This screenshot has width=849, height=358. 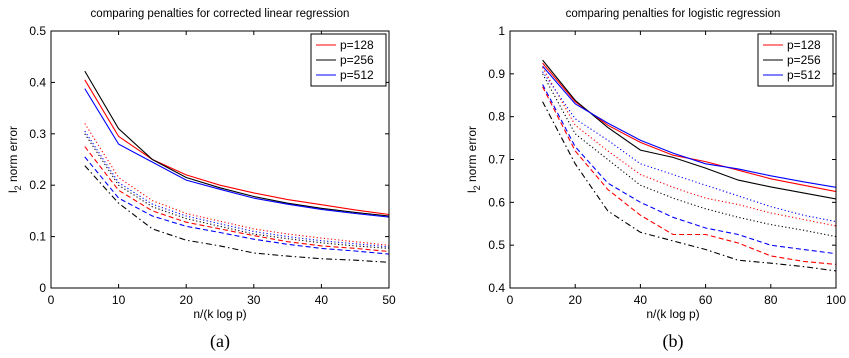 I want to click on y-tick-label: 0.8, so click(x=496, y=117).